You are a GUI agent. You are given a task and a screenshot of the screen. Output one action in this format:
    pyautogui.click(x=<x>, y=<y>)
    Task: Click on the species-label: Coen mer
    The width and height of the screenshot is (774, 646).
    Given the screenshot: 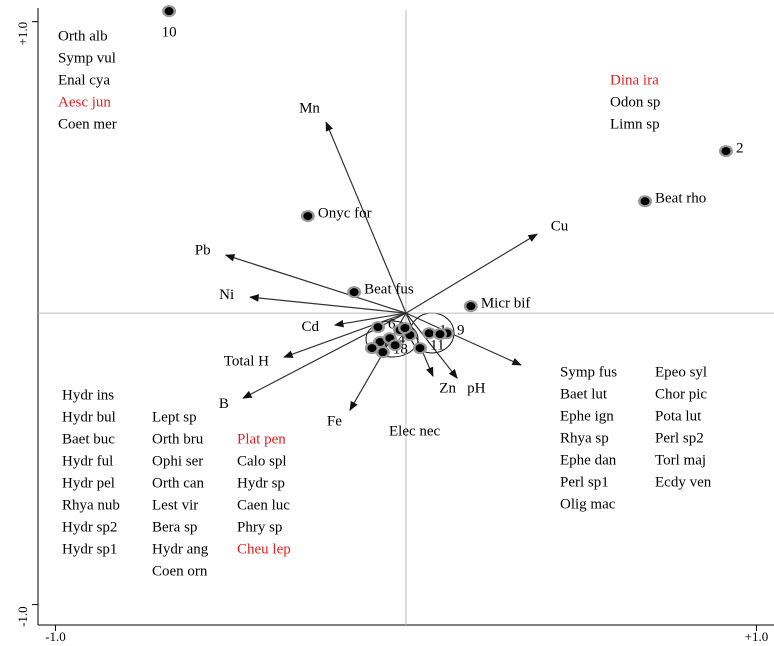 What is the action you would take?
    pyautogui.click(x=87, y=124)
    